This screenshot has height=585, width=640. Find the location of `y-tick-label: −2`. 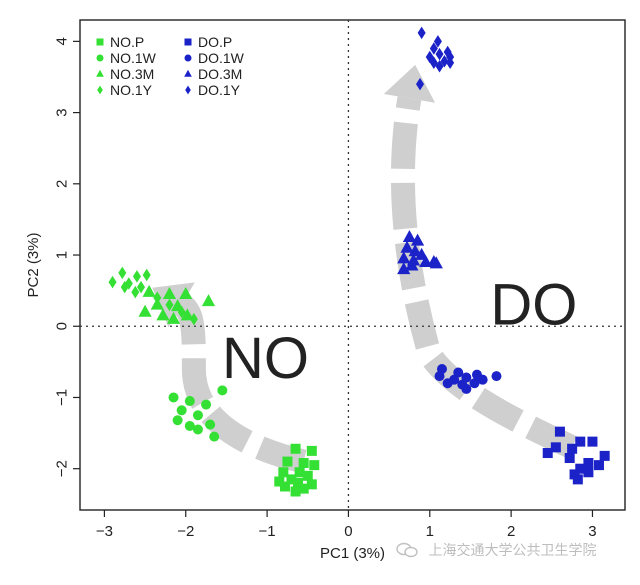

y-tick-label: −2 is located at coordinates (62, 468).